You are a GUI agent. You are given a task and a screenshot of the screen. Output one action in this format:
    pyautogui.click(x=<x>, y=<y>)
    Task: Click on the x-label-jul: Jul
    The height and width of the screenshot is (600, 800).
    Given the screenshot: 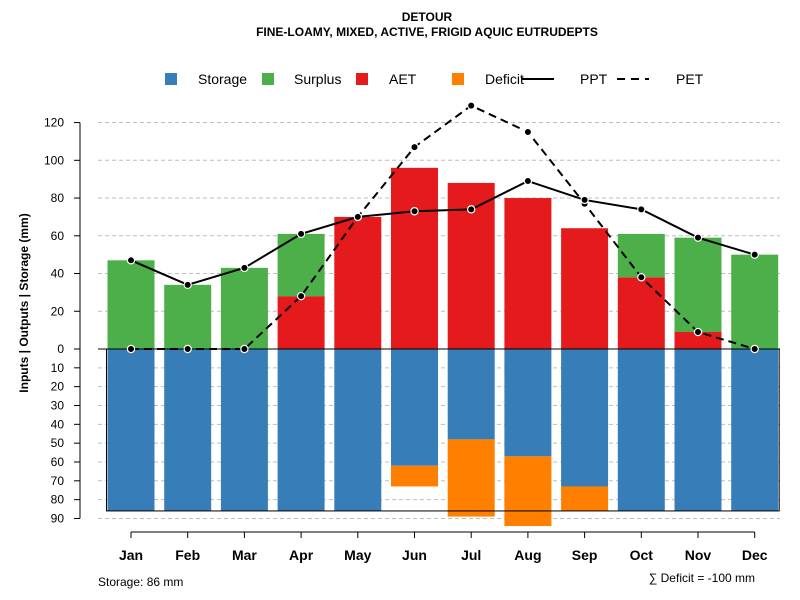 What is the action you would take?
    pyautogui.click(x=471, y=555)
    